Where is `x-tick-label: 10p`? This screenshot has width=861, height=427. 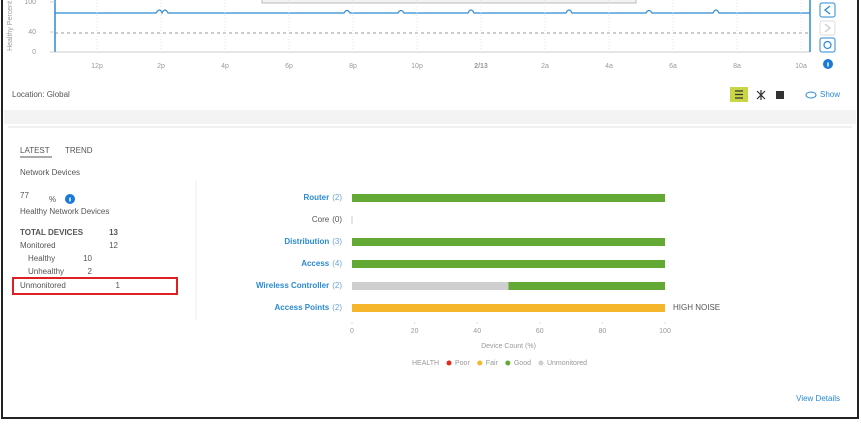
x-tick-label: 10p is located at coordinates (417, 66).